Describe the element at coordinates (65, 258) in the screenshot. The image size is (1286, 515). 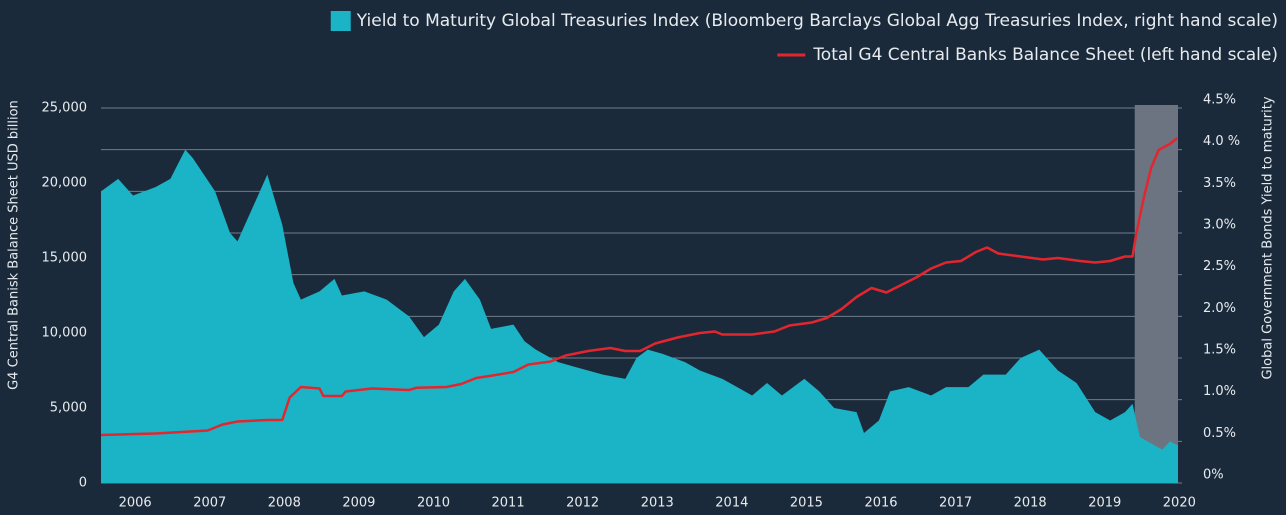
I see `y-tick-label: 15,000` at that location.